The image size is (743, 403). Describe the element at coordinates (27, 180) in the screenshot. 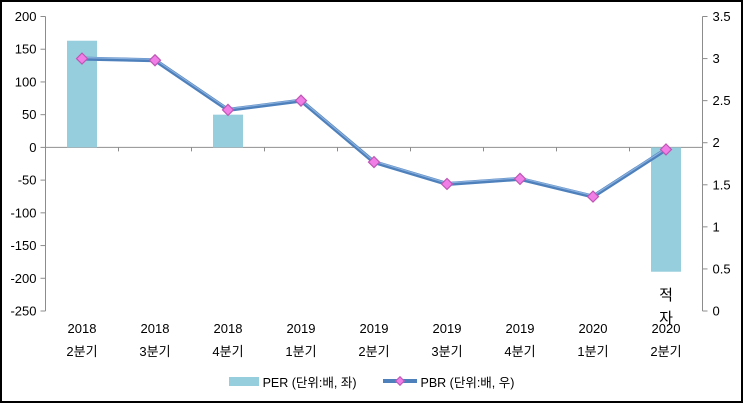

I see `left-axis-tick-label: -50` at that location.